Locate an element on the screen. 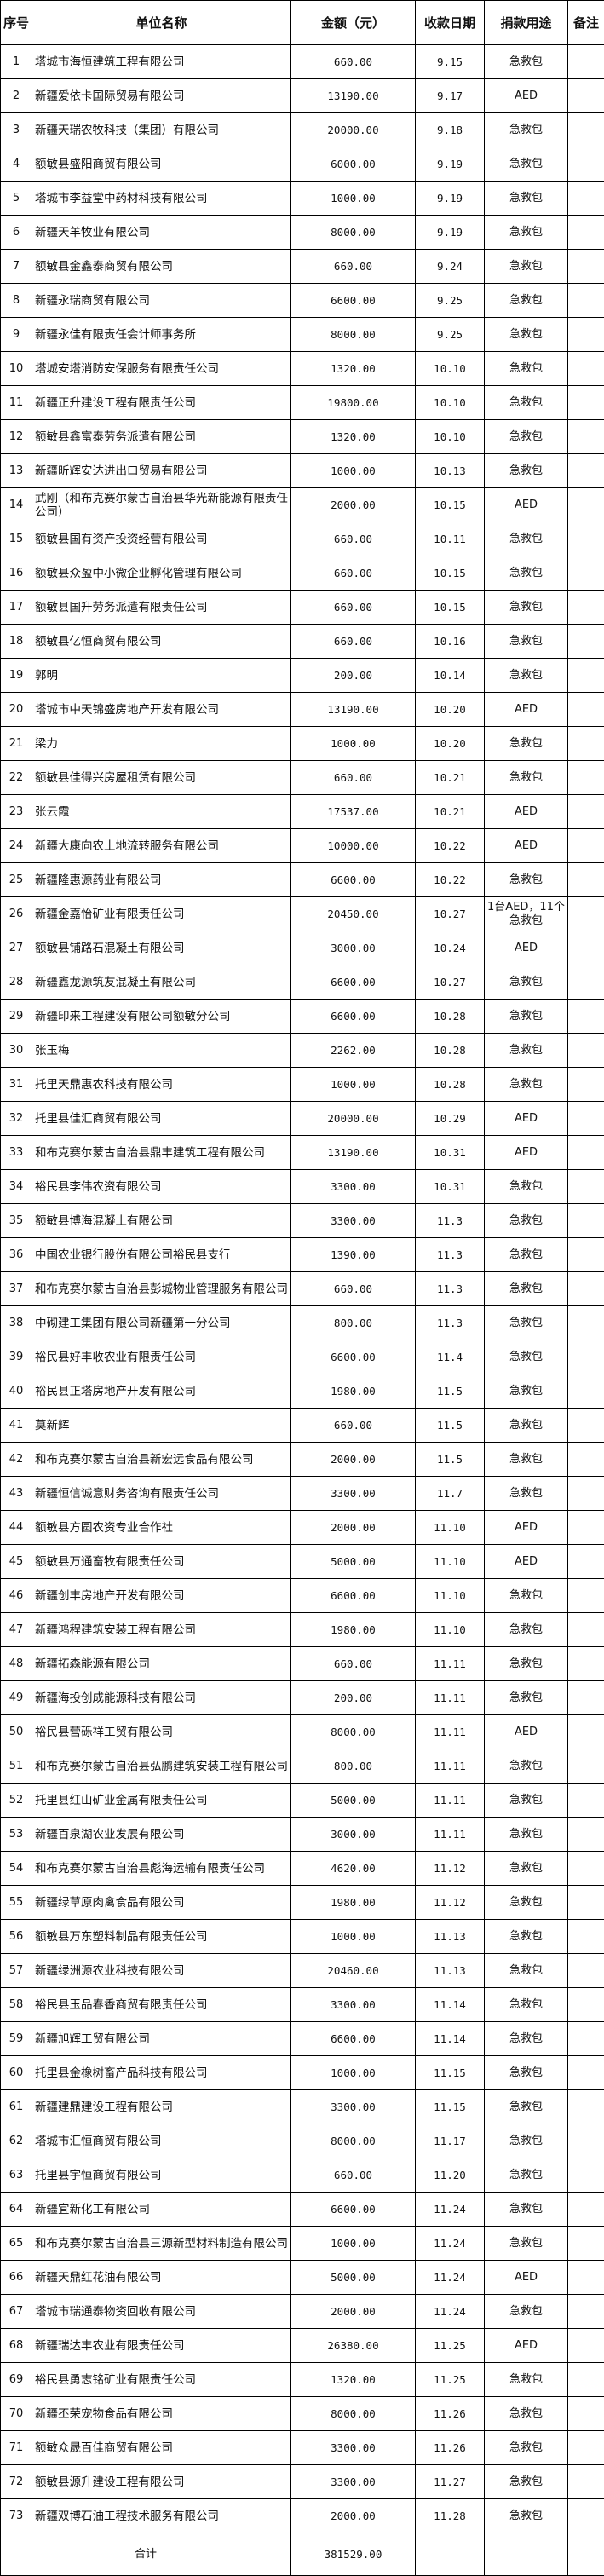 This screenshot has height=2576, width=604. cell-seq: 33 is located at coordinates (16, 1152).